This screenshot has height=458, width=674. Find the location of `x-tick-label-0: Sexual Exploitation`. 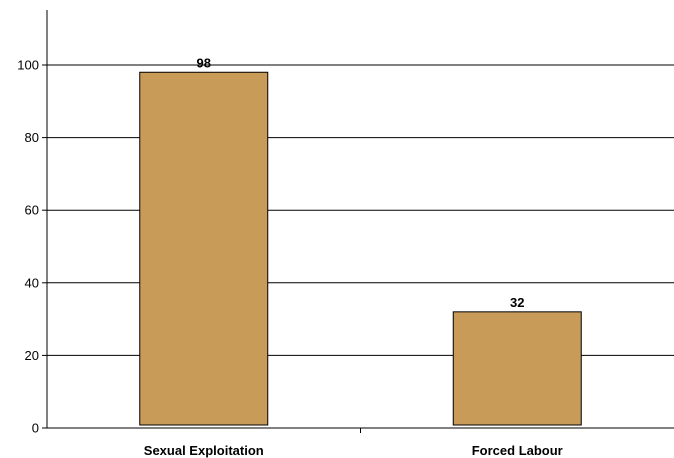

x-tick-label-0: Sexual Exploitation is located at coordinates (204, 450).